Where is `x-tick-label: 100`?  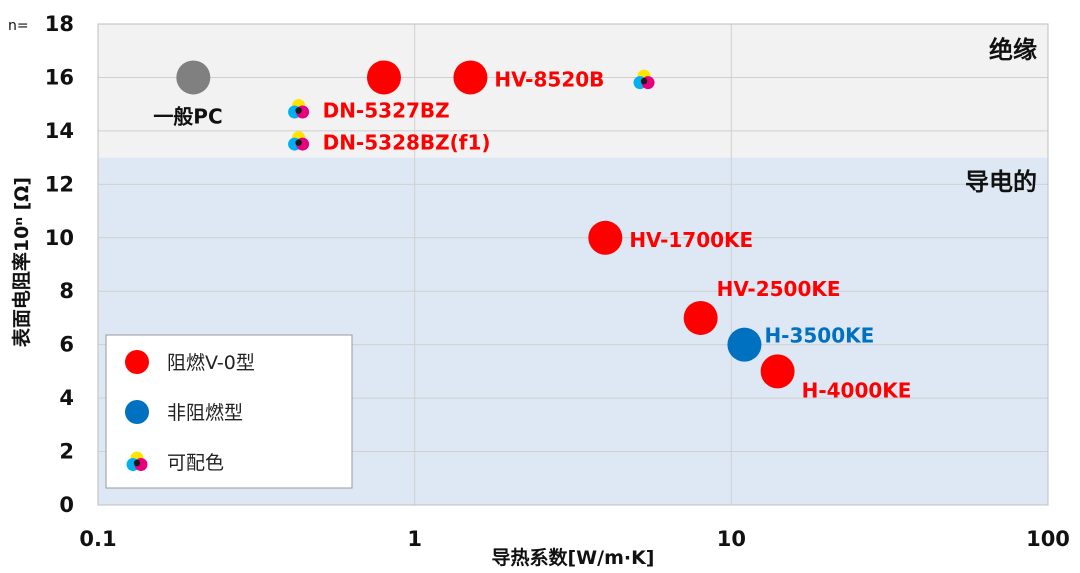
x-tick-label: 100 is located at coordinates (1048, 539).